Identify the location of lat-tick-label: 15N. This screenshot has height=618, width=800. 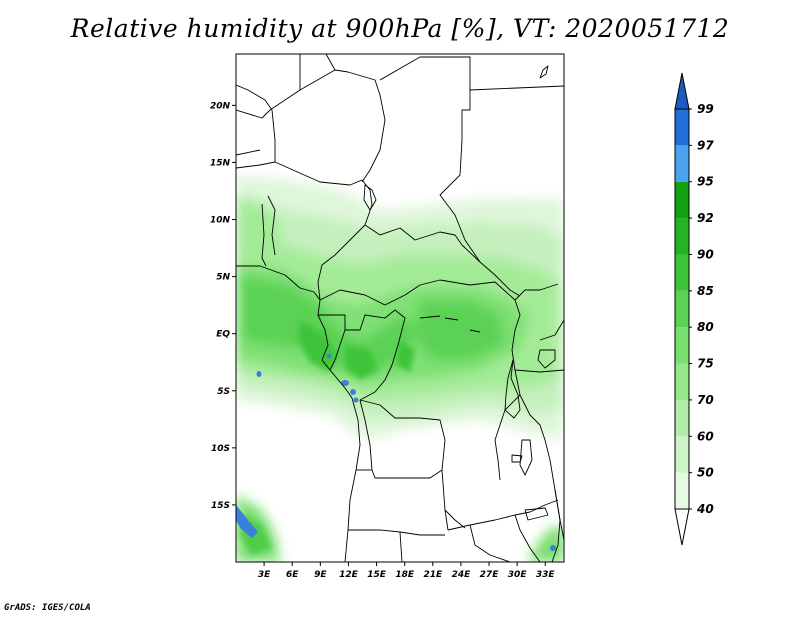
(220, 163).